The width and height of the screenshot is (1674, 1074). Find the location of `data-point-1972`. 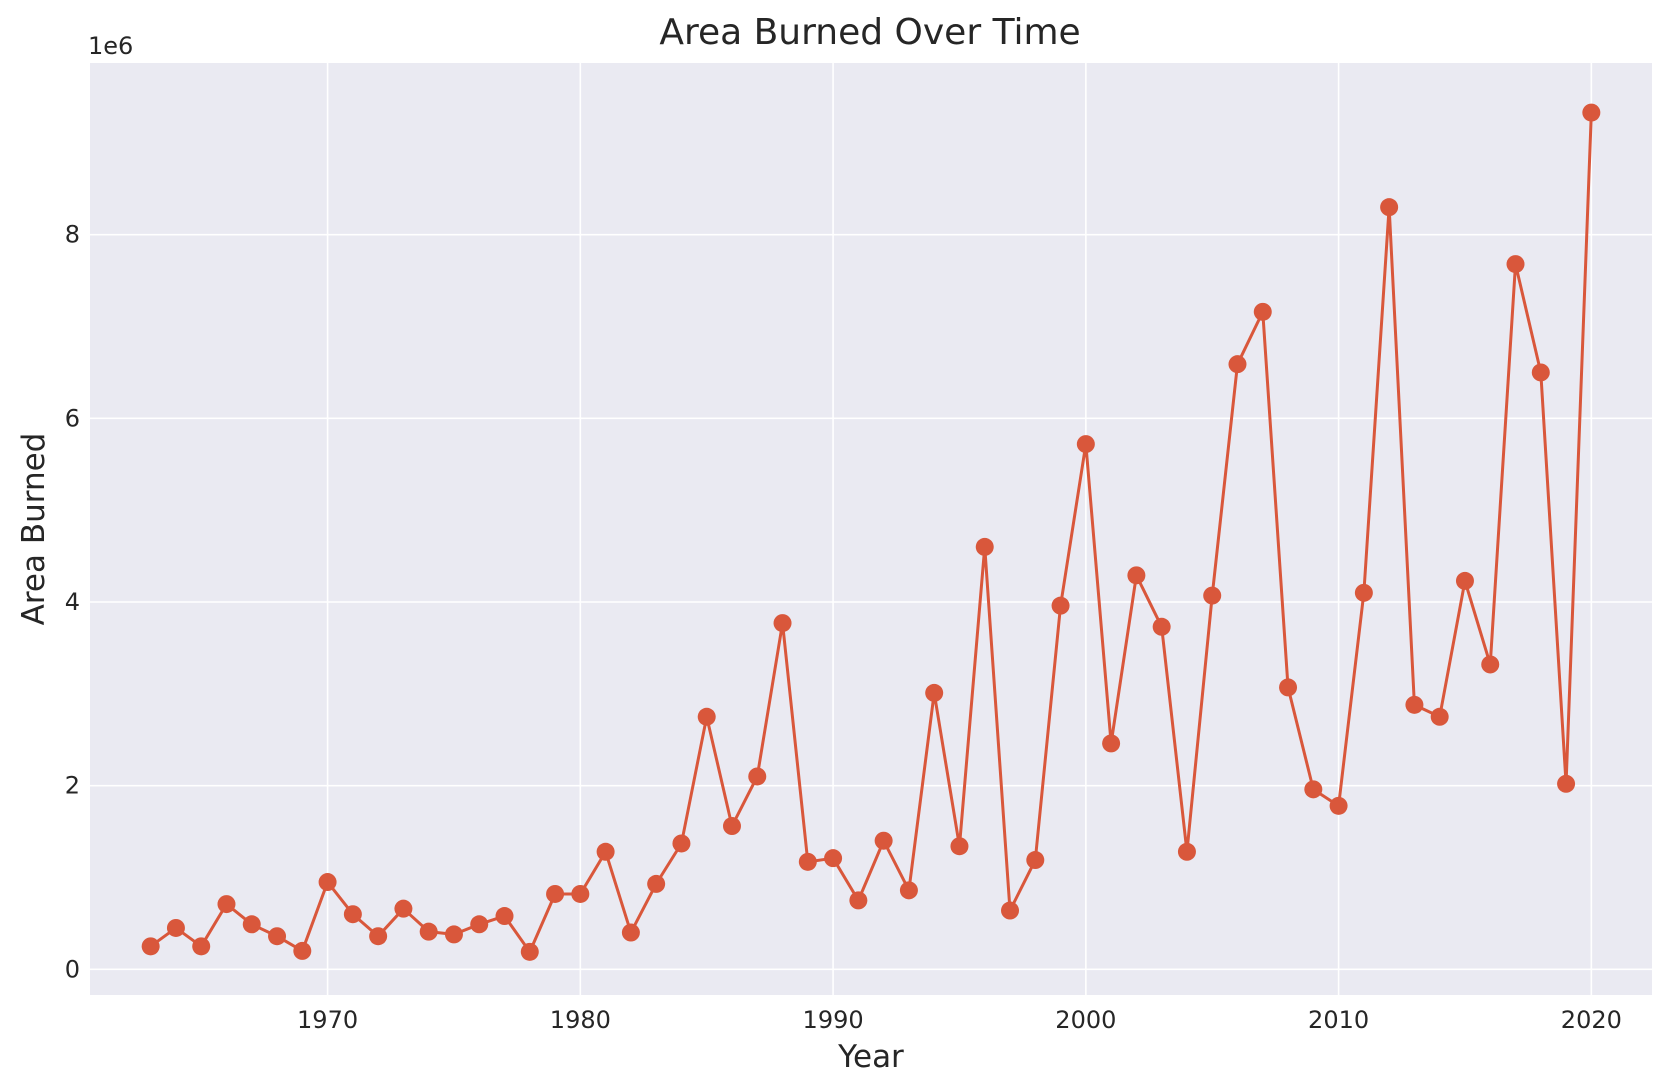

data-point-1972 is located at coordinates (378, 936).